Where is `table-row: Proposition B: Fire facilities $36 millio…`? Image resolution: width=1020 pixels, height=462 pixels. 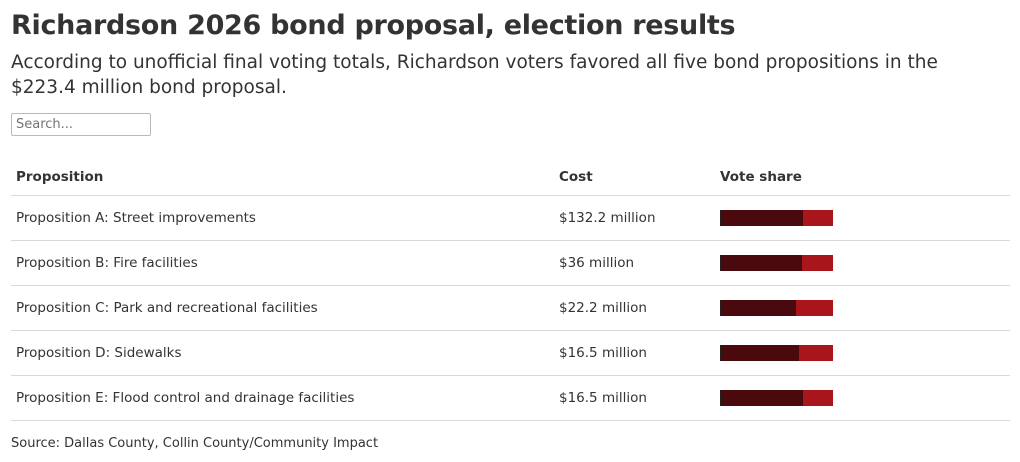 table-row: Proposition B: Fire facilities $36 millio… is located at coordinates (510, 263).